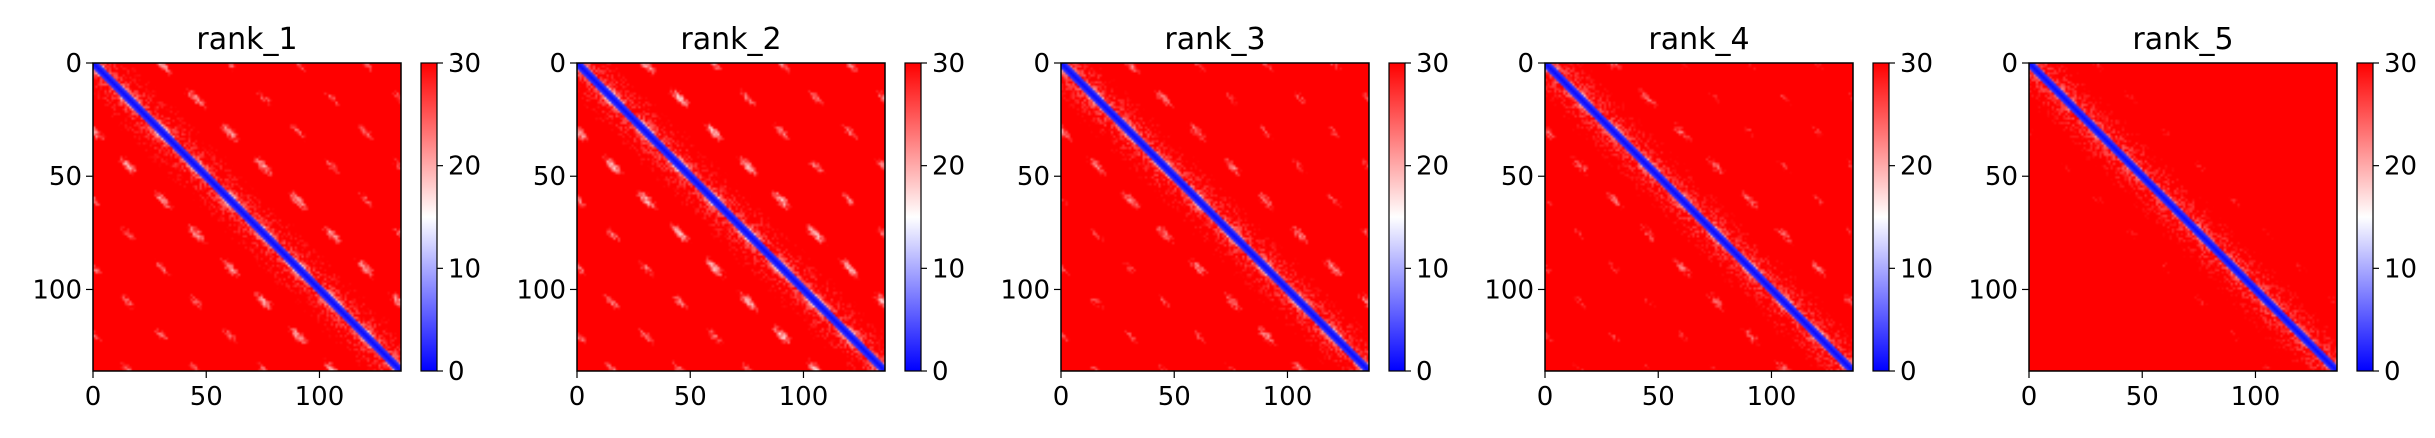 The height and width of the screenshot is (438, 2435). Describe the element at coordinates (730, 39) in the screenshot. I see `chart-title: rank_2` at that location.